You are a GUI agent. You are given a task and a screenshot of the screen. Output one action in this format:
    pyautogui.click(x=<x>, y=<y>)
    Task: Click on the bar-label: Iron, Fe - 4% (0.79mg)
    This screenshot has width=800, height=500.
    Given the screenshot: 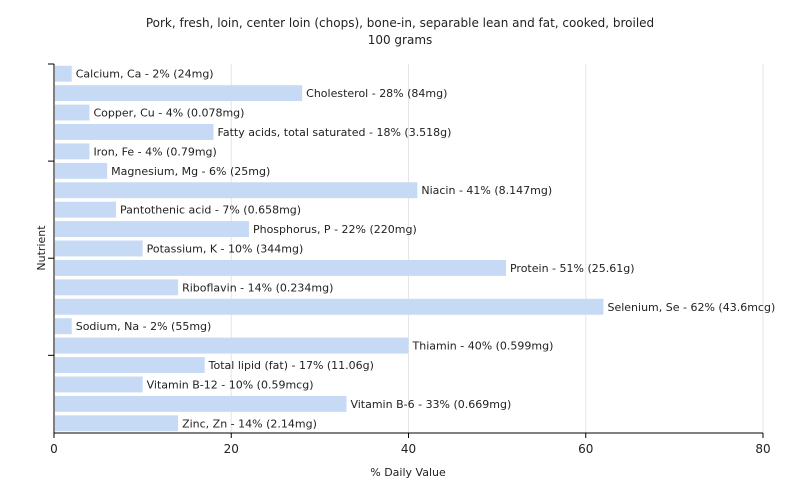 What is the action you would take?
    pyautogui.click(x=154, y=151)
    